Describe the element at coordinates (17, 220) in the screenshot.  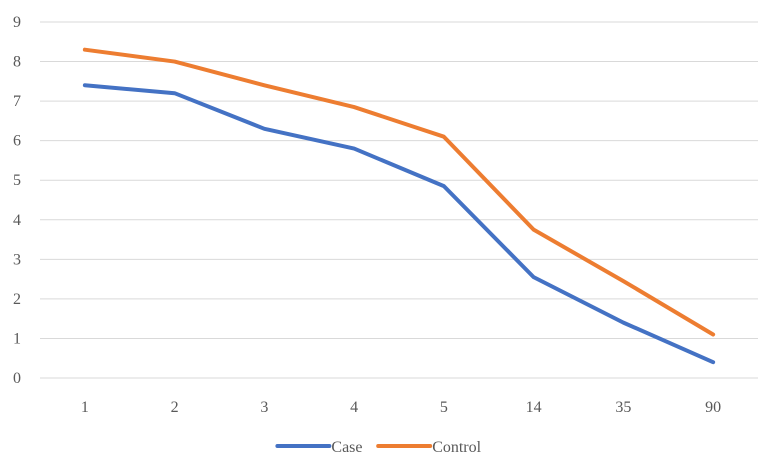
I see `y-tick-label: 4` at that location.